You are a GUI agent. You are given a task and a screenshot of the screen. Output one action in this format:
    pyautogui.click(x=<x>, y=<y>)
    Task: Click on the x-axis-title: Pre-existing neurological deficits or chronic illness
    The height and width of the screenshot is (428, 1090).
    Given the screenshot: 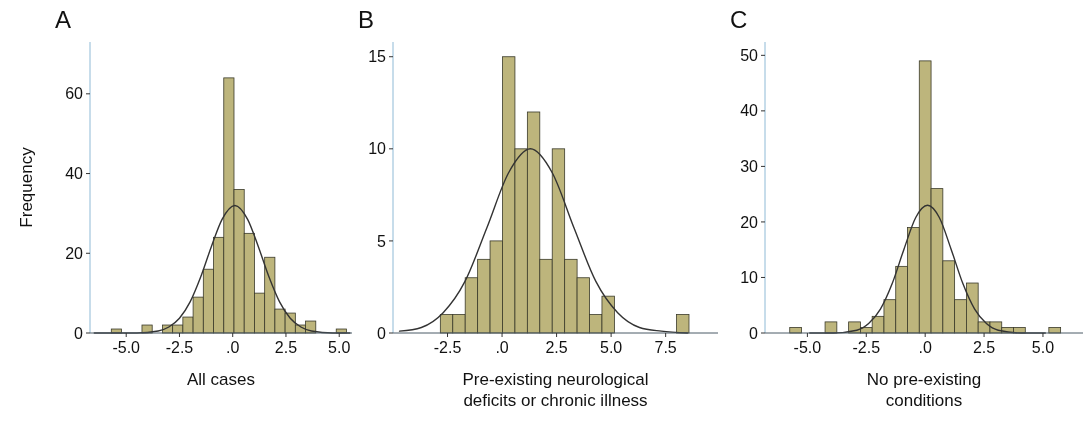 What is the action you would take?
    pyautogui.click(x=555, y=390)
    